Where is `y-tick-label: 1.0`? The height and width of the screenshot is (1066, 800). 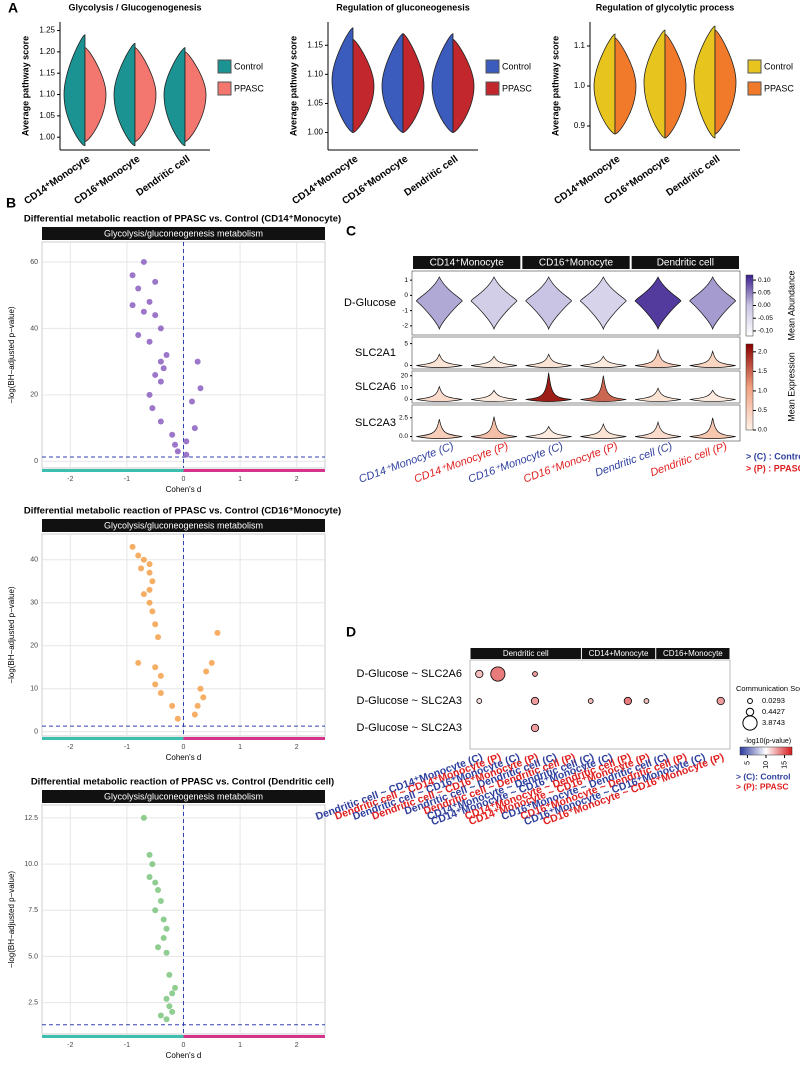
y-tick-label: 1.0 is located at coordinates (580, 85).